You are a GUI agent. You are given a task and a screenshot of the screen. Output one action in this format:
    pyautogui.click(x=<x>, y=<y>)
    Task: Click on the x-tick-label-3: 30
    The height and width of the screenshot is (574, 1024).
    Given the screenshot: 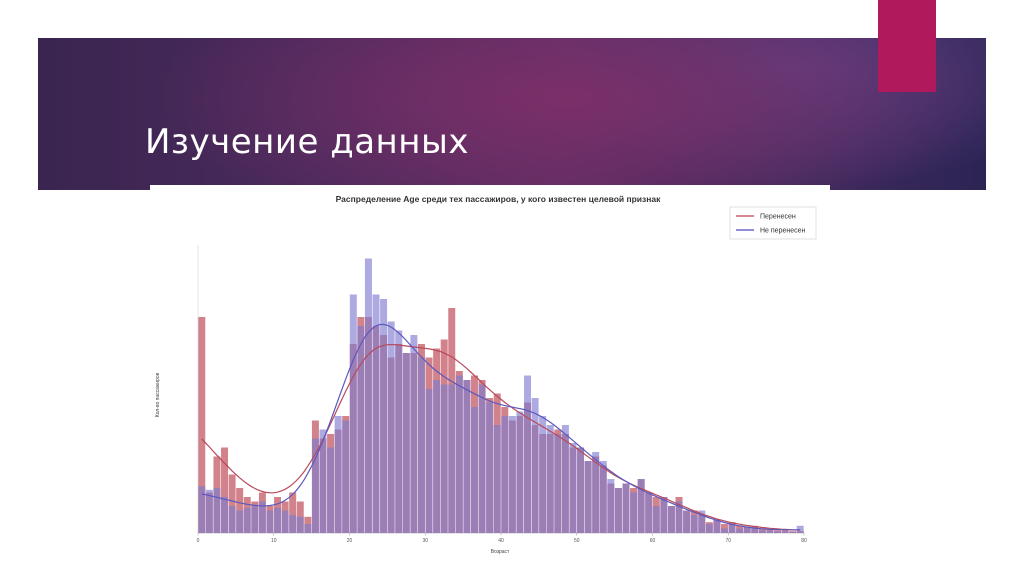 What is the action you would take?
    pyautogui.click(x=425, y=541)
    